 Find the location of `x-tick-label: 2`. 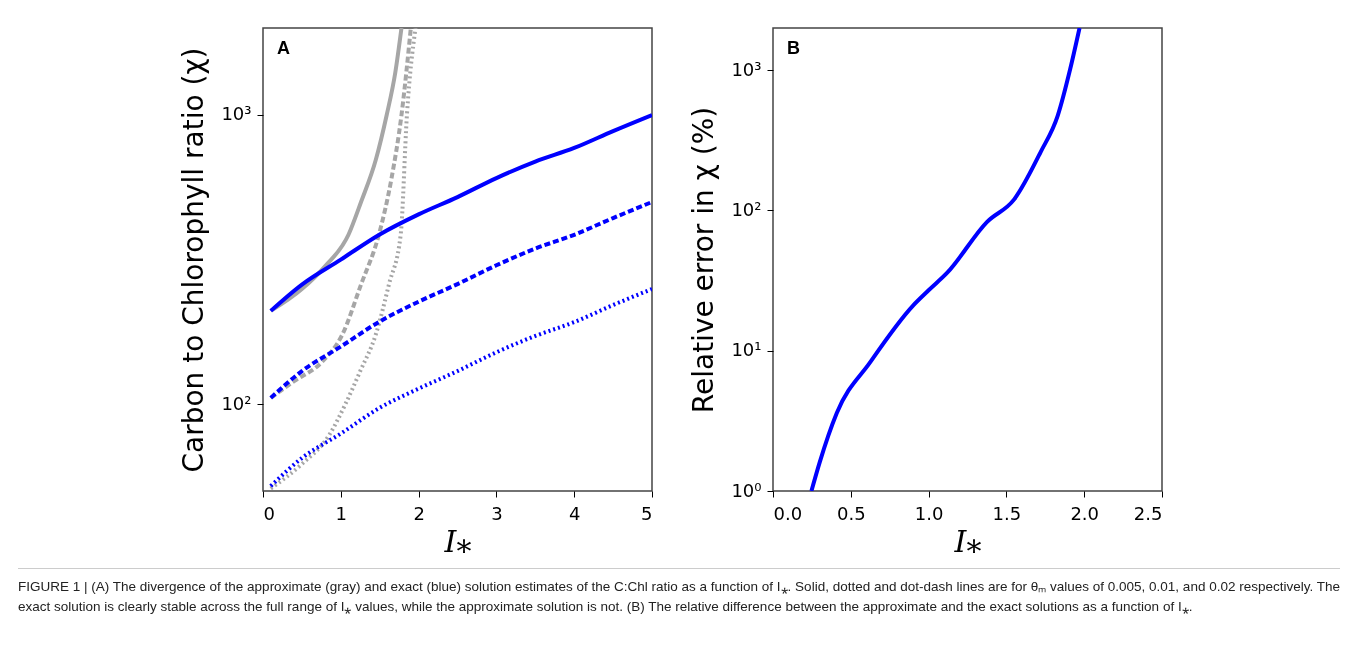

x-tick-label: 2 is located at coordinates (419, 513).